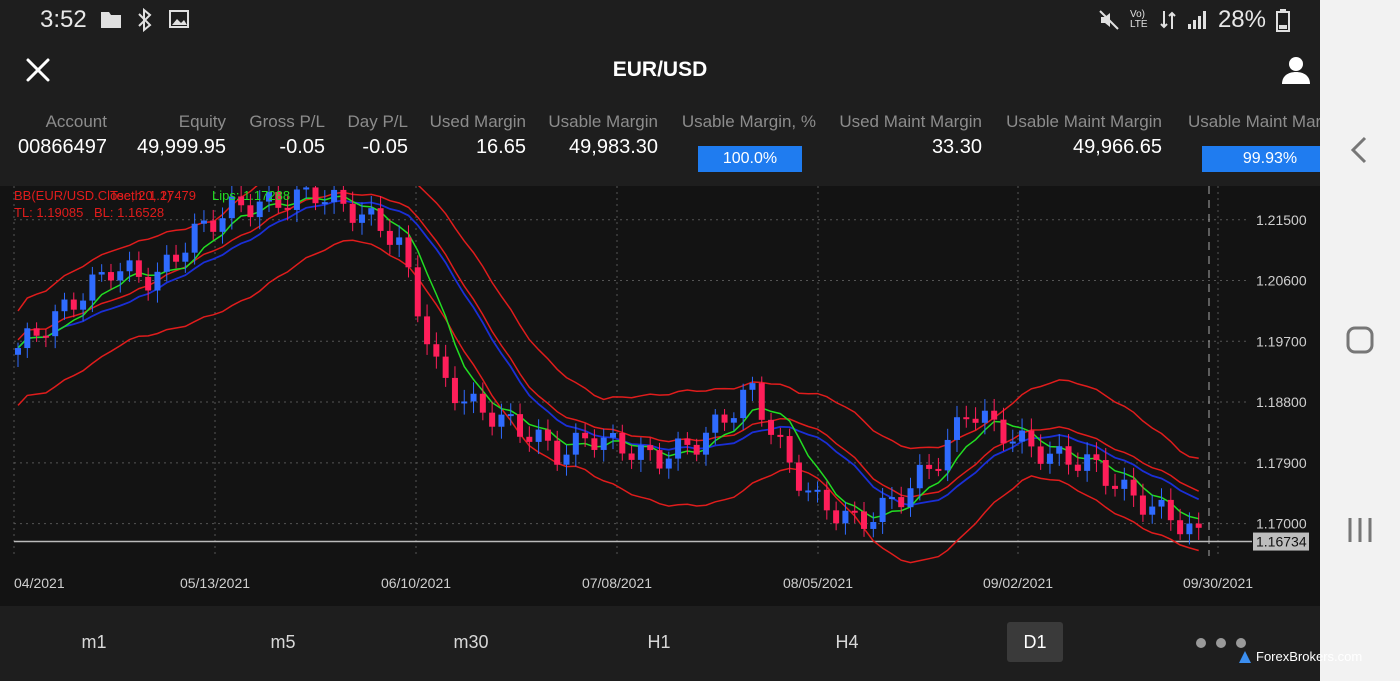  I want to click on timeframe-m1: m1, so click(94, 642).